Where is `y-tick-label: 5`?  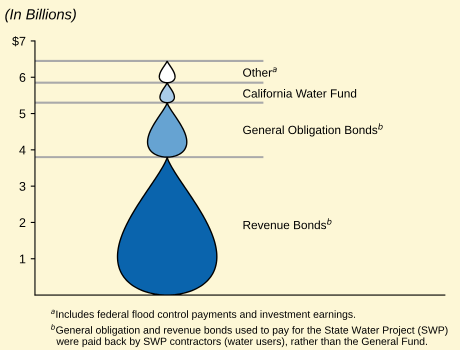 y-tick-label: 5 is located at coordinates (22, 113).